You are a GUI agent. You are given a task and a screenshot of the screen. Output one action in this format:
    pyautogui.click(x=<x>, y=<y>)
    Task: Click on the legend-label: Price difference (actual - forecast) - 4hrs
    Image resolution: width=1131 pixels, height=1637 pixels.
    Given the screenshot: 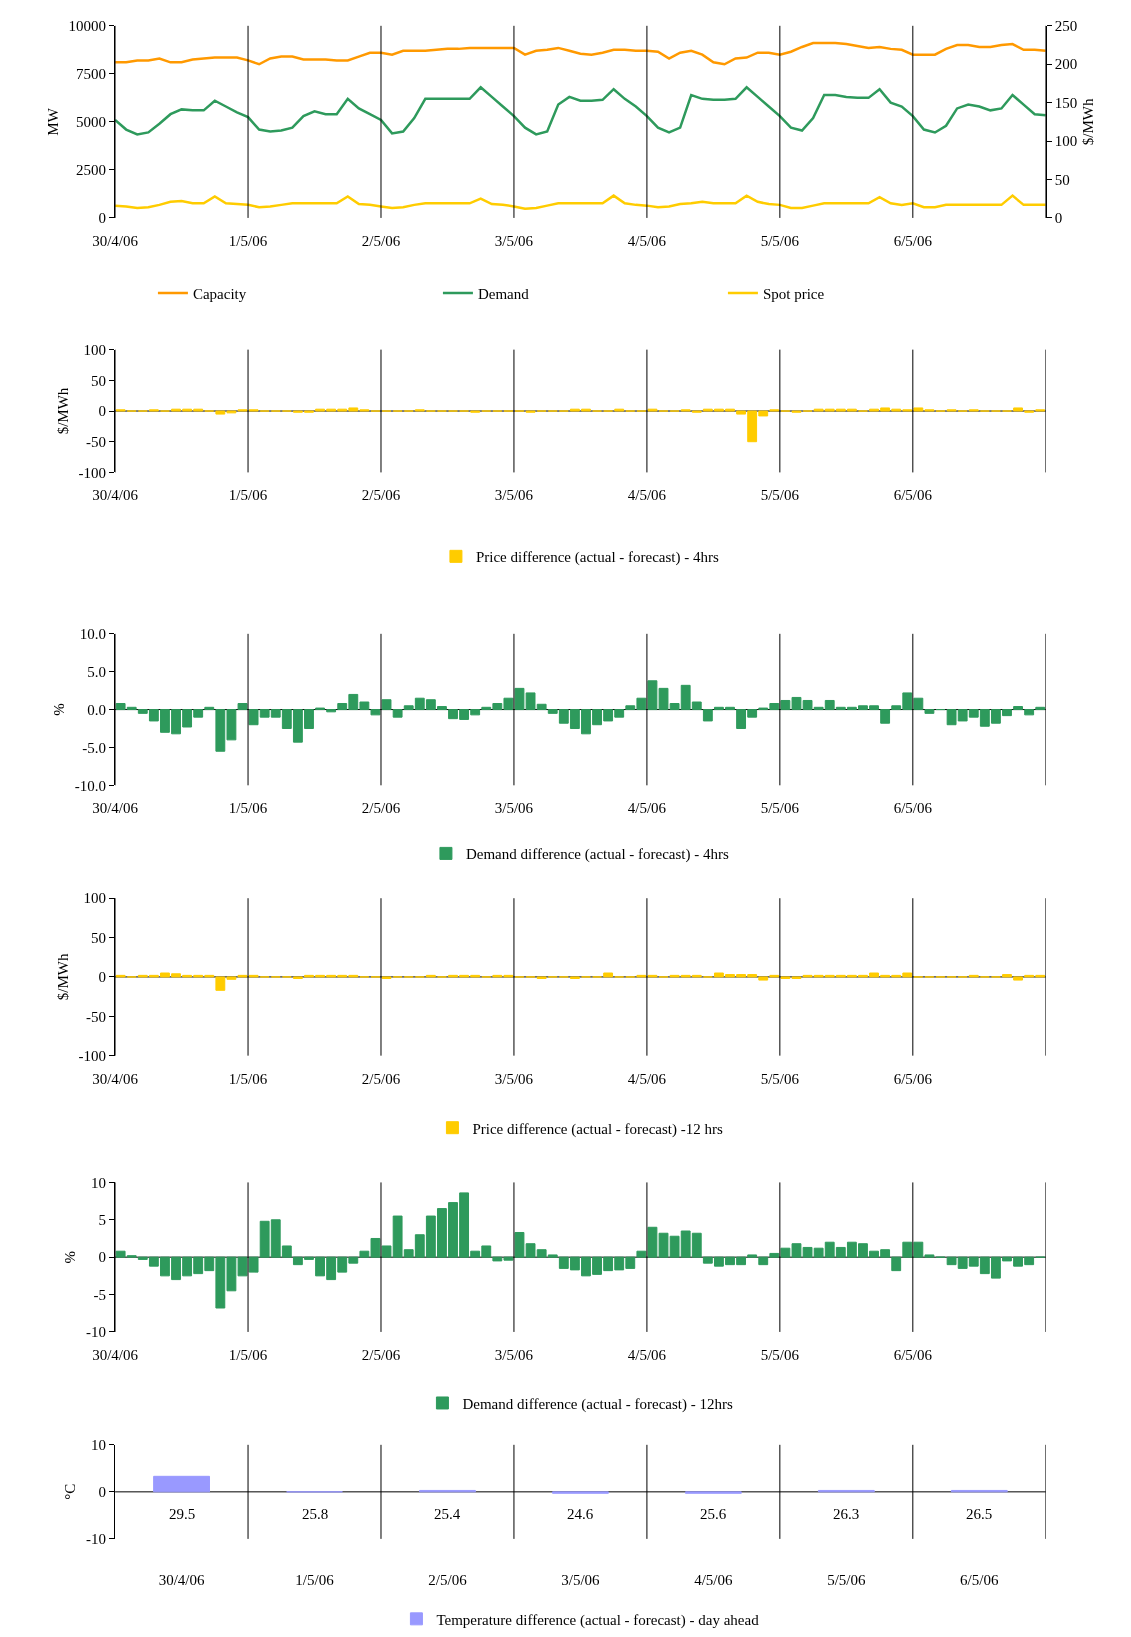 What is the action you would take?
    pyautogui.click(x=597, y=558)
    